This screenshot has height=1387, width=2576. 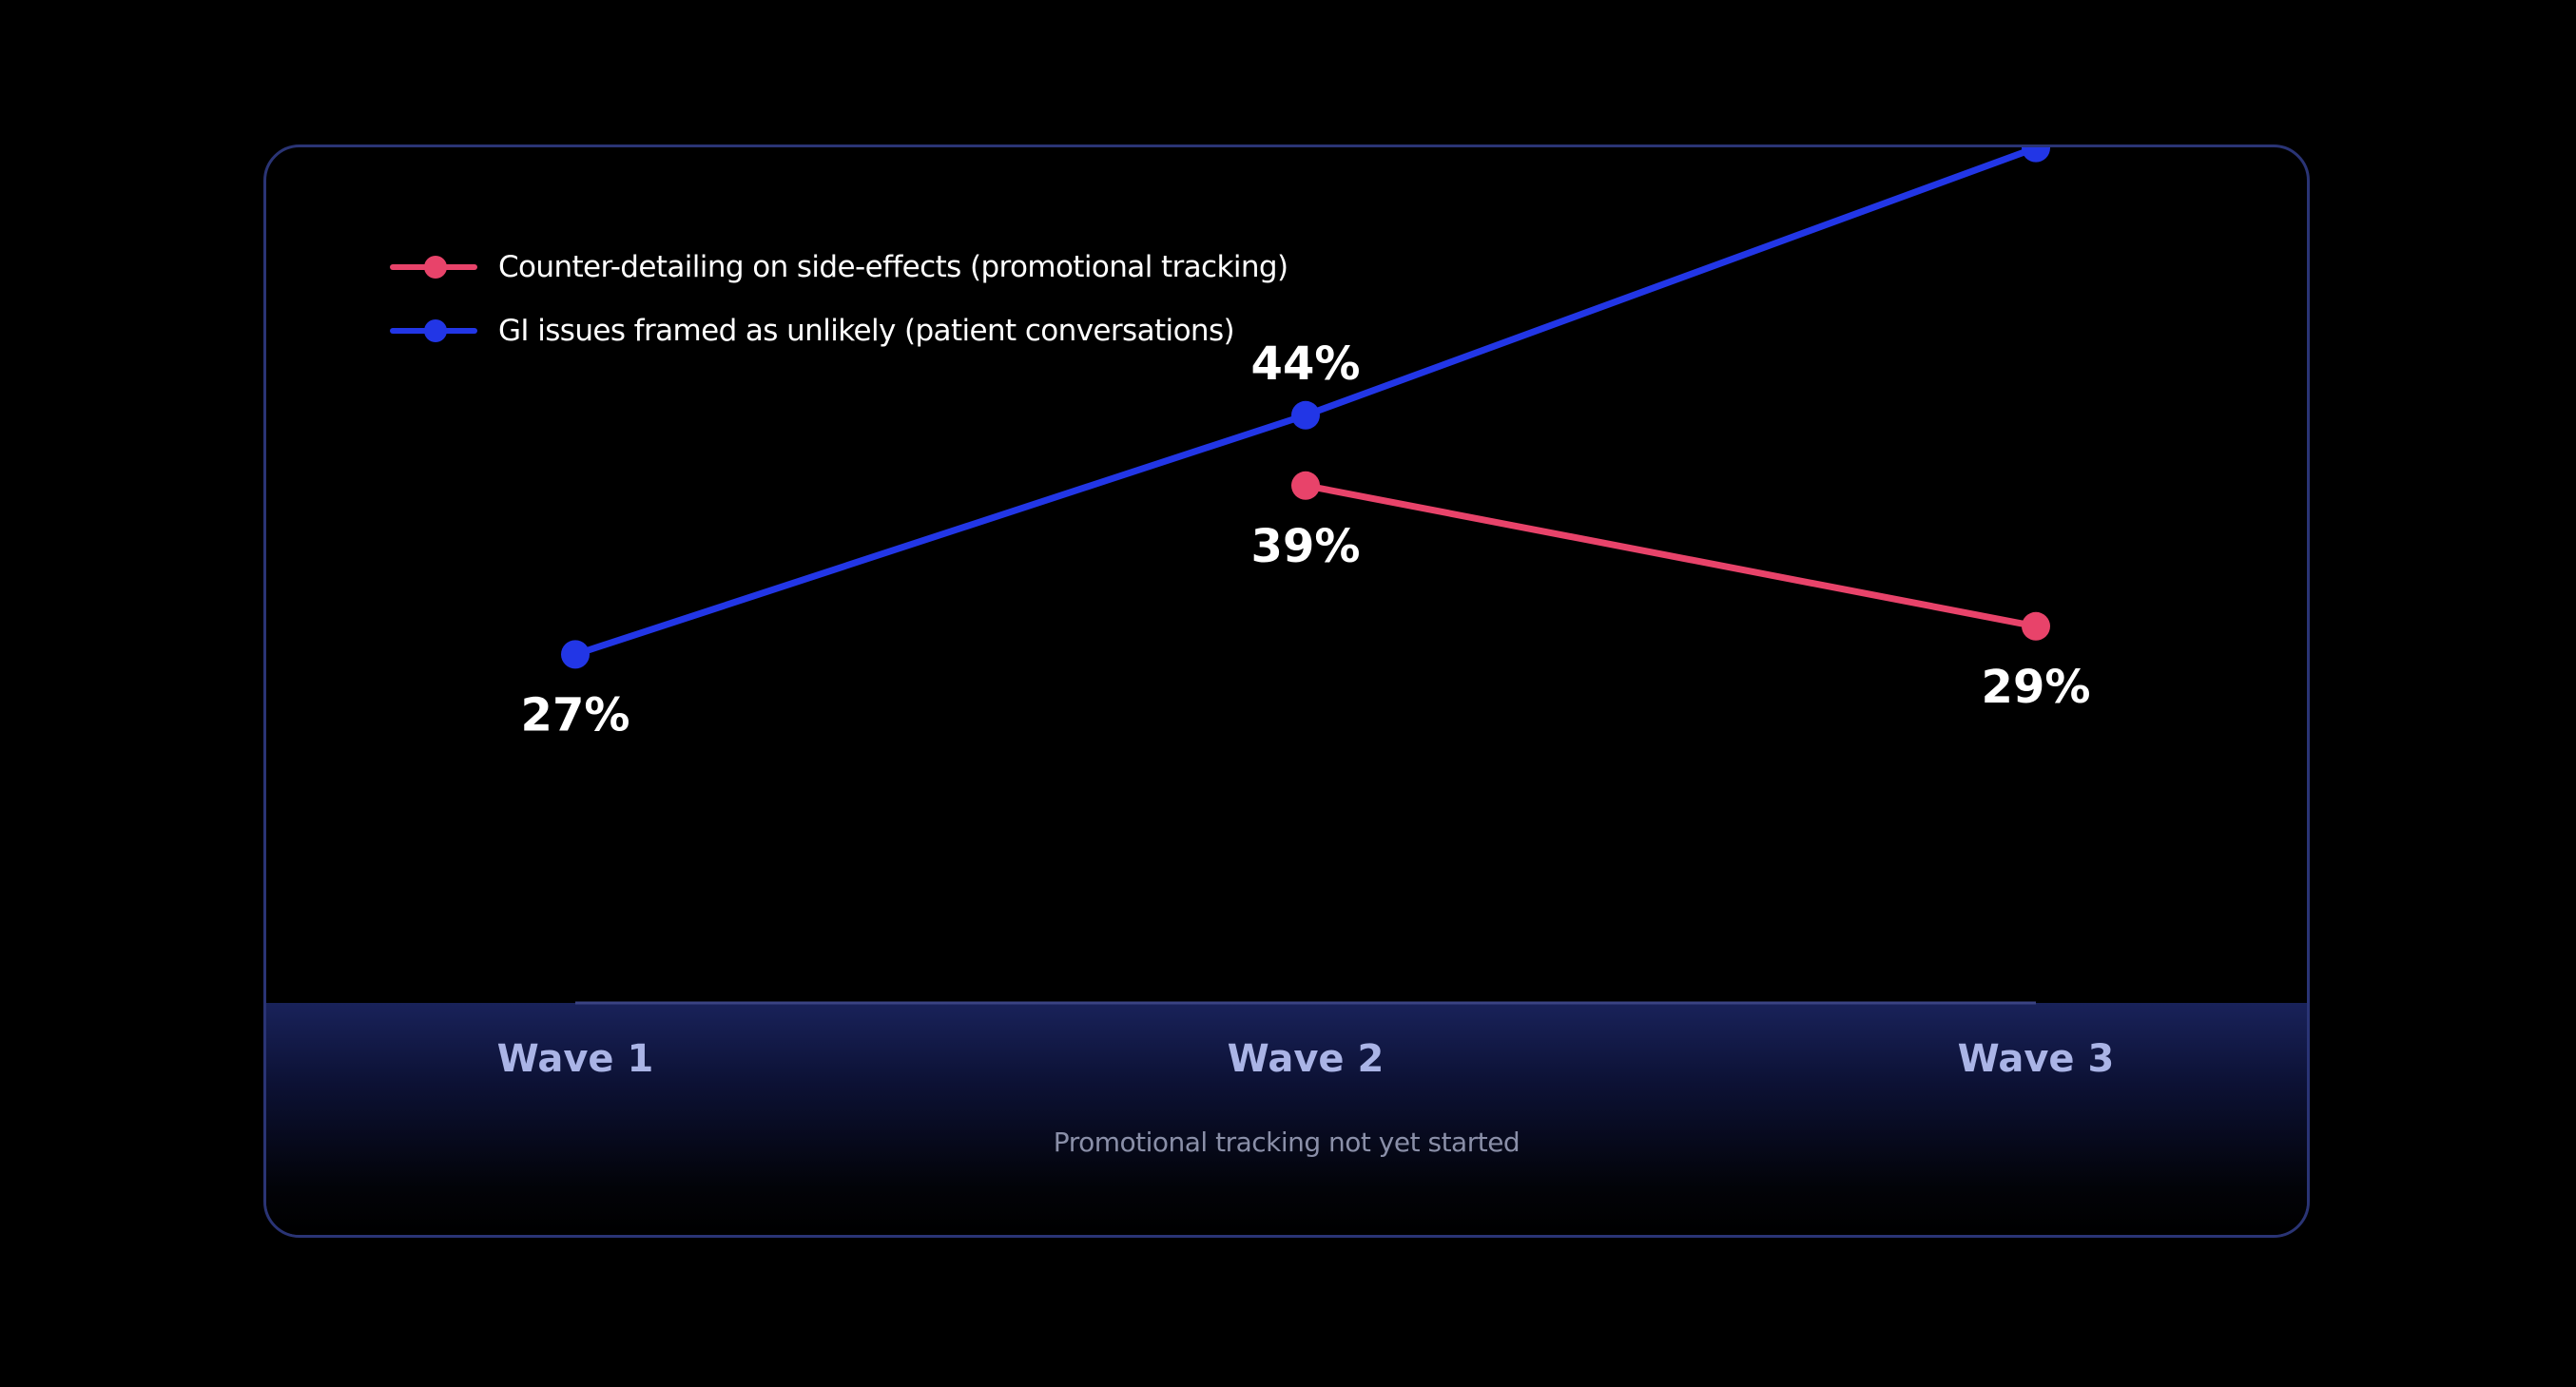 What do you see at coordinates (575, 1059) in the screenshot?
I see `x-tick-label: Wave 1` at bounding box center [575, 1059].